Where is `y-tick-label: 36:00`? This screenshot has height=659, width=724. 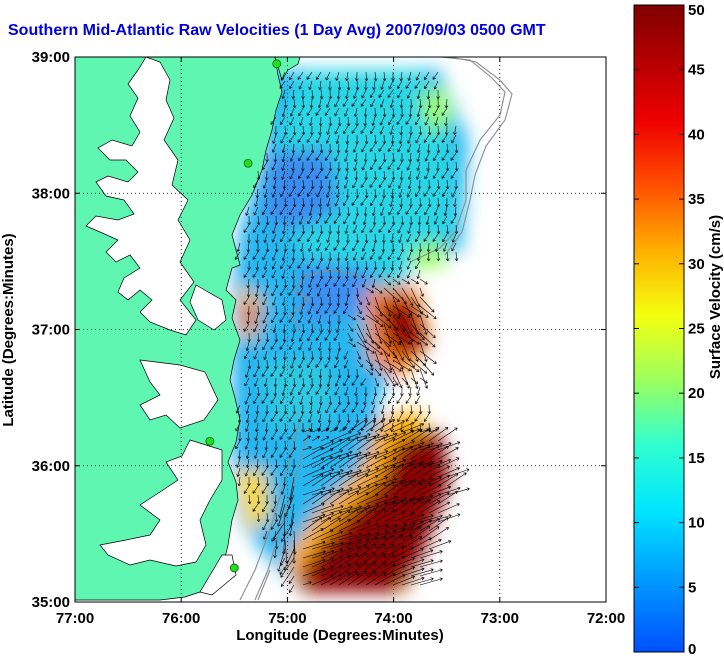
y-tick-label: 36:00 is located at coordinates (51, 466).